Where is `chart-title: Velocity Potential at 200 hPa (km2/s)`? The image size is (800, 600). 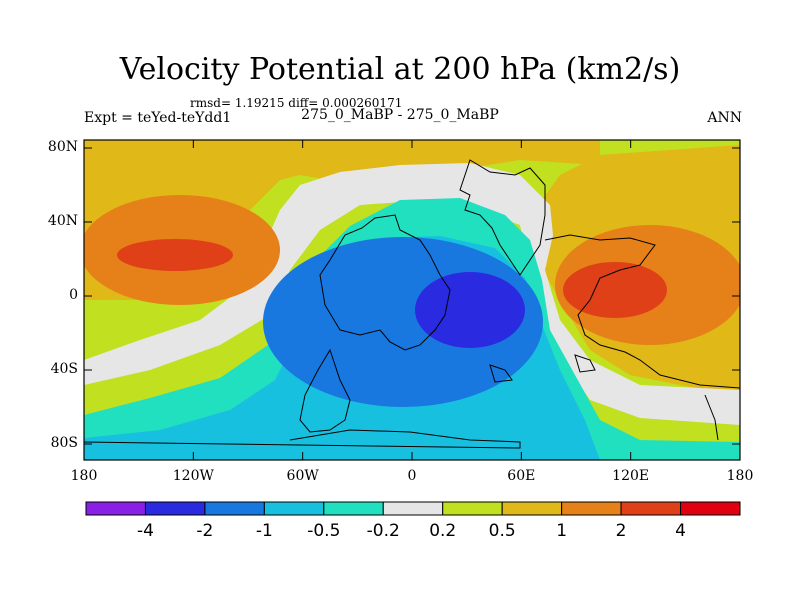
chart-title: Velocity Potential at 200 hPa (km2/s) is located at coordinates (400, 69).